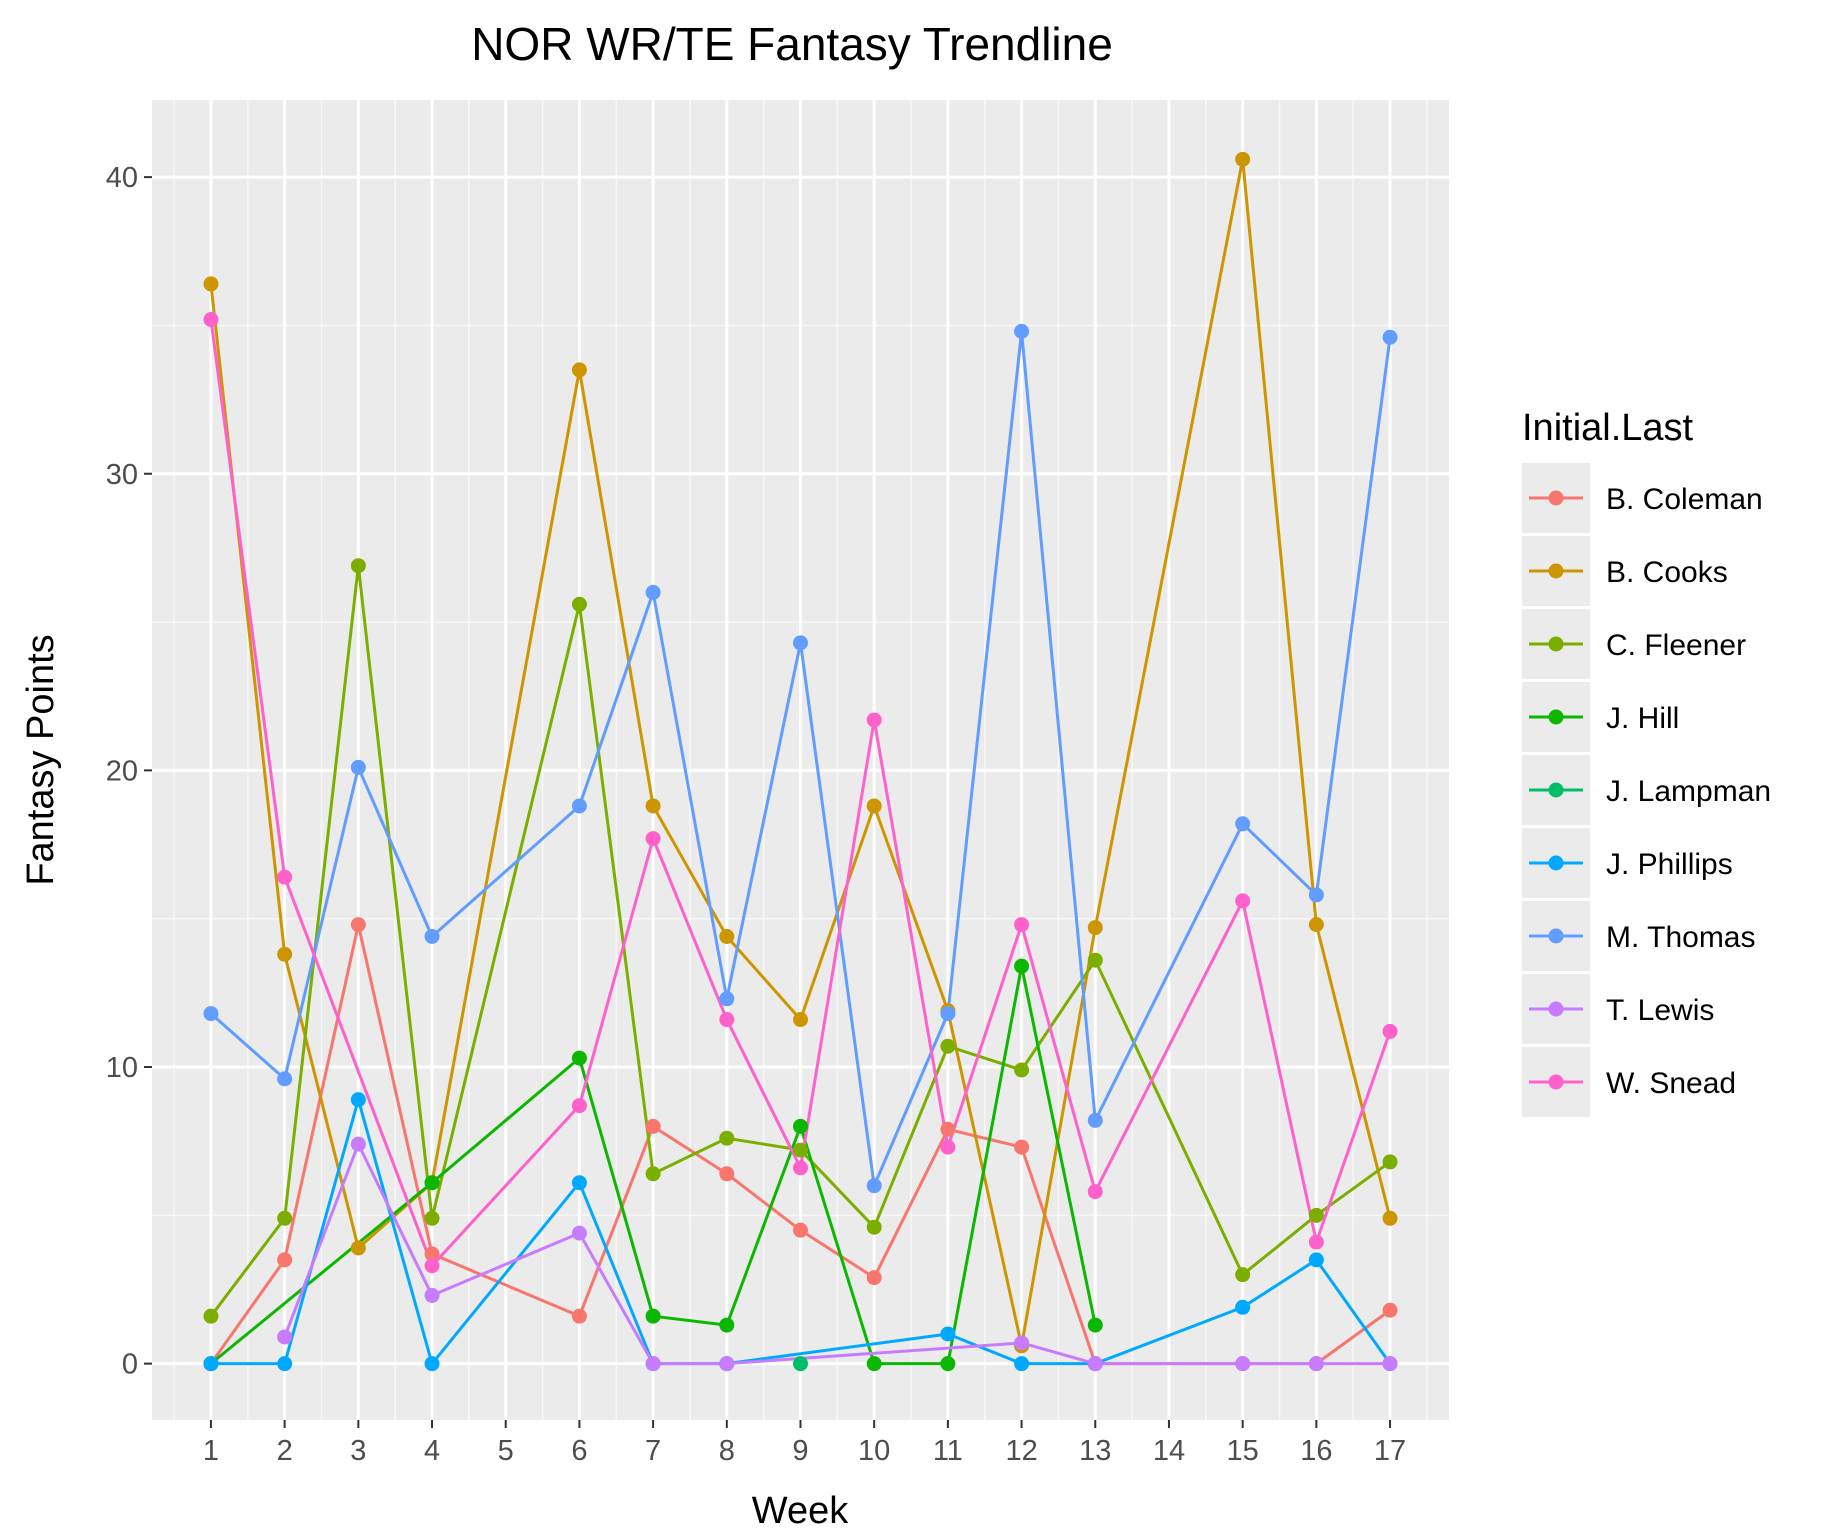  Describe the element at coordinates (432, 1451) in the screenshot. I see `x-tick-label: 4` at that location.